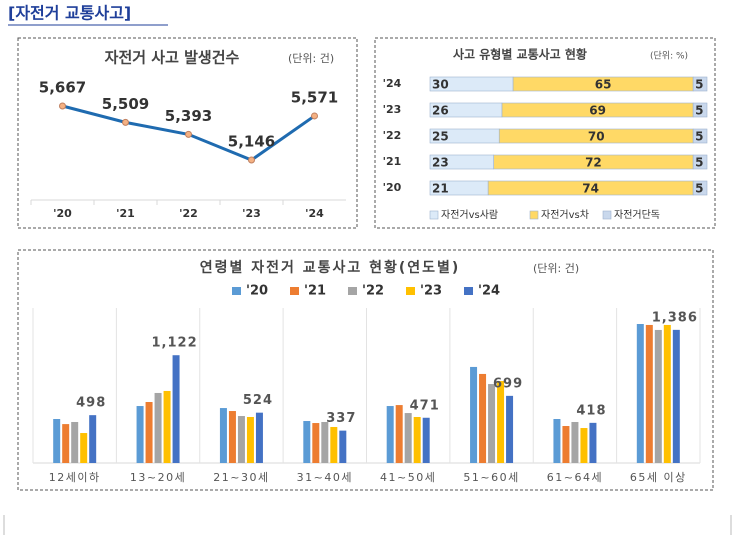 The width and height of the screenshot is (735, 540). Describe the element at coordinates (565, 215) in the screenshot. I see `legend-label: 자전거vs차` at that location.